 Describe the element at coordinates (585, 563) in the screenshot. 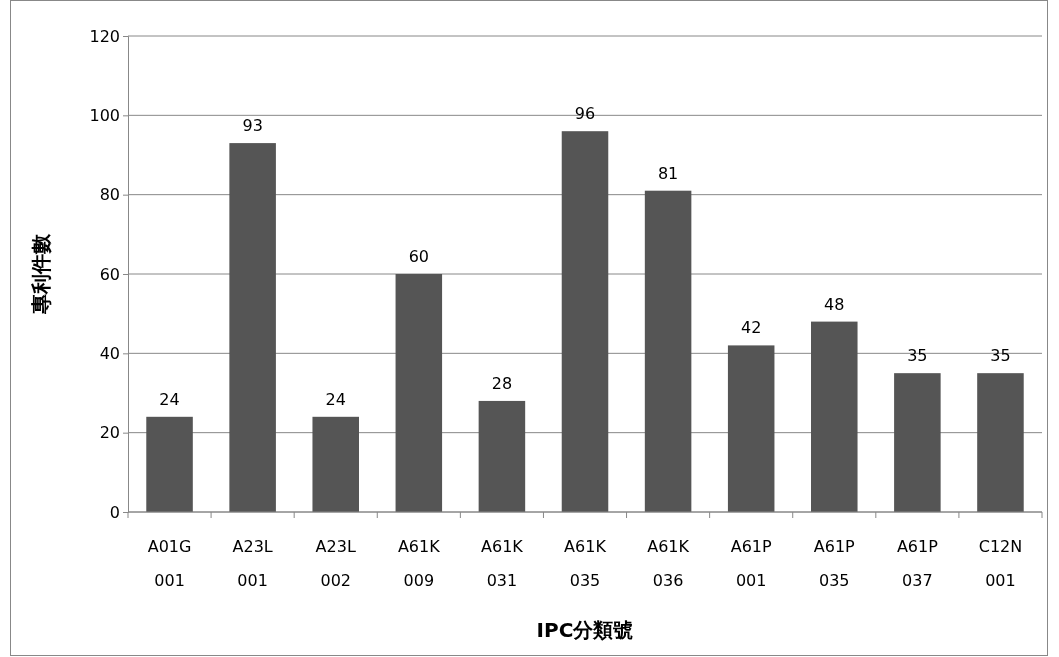

I see `x-tick-label: A61K 035` at that location.